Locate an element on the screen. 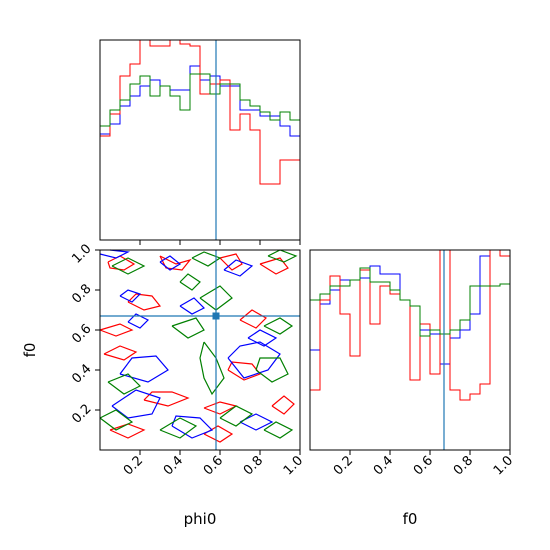  f0-hist-frame is located at coordinates (410, 350).